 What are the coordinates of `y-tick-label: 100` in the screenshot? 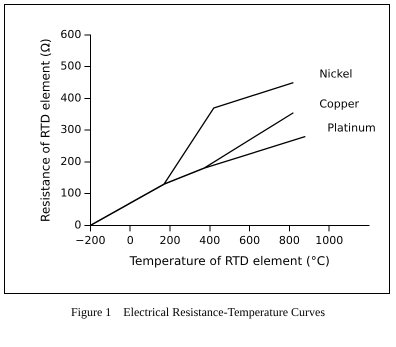 It's located at (71, 193).